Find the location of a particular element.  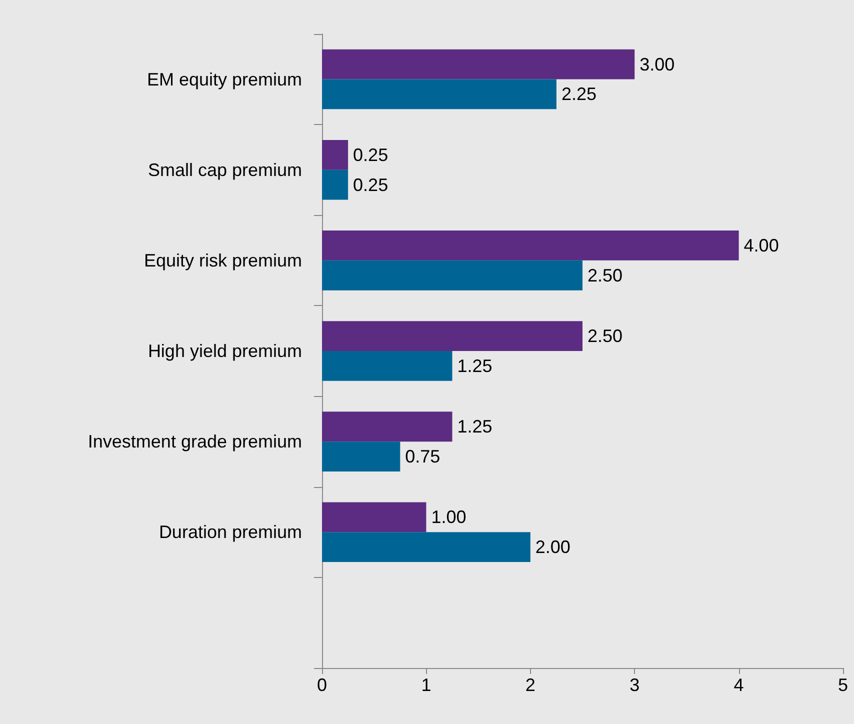

x-tick-label: 1 is located at coordinates (426, 685).